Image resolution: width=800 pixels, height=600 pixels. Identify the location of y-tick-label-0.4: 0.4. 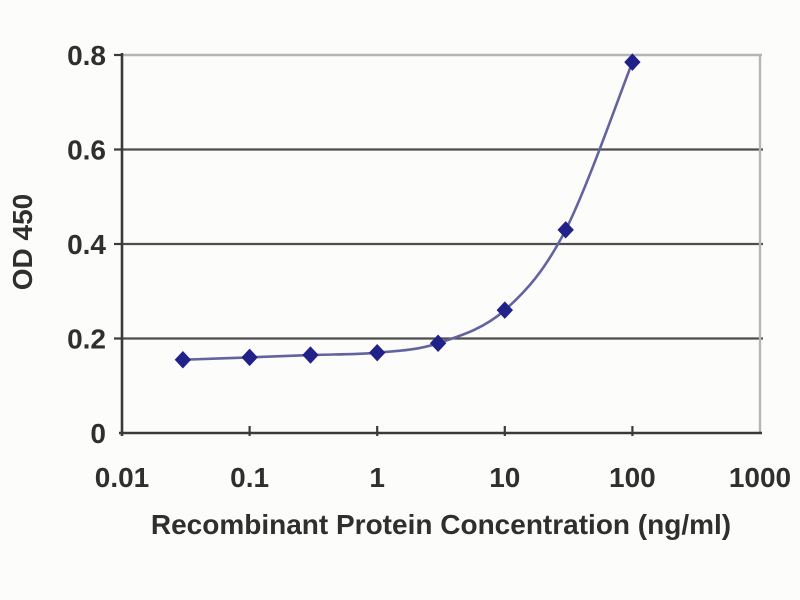
(86, 244).